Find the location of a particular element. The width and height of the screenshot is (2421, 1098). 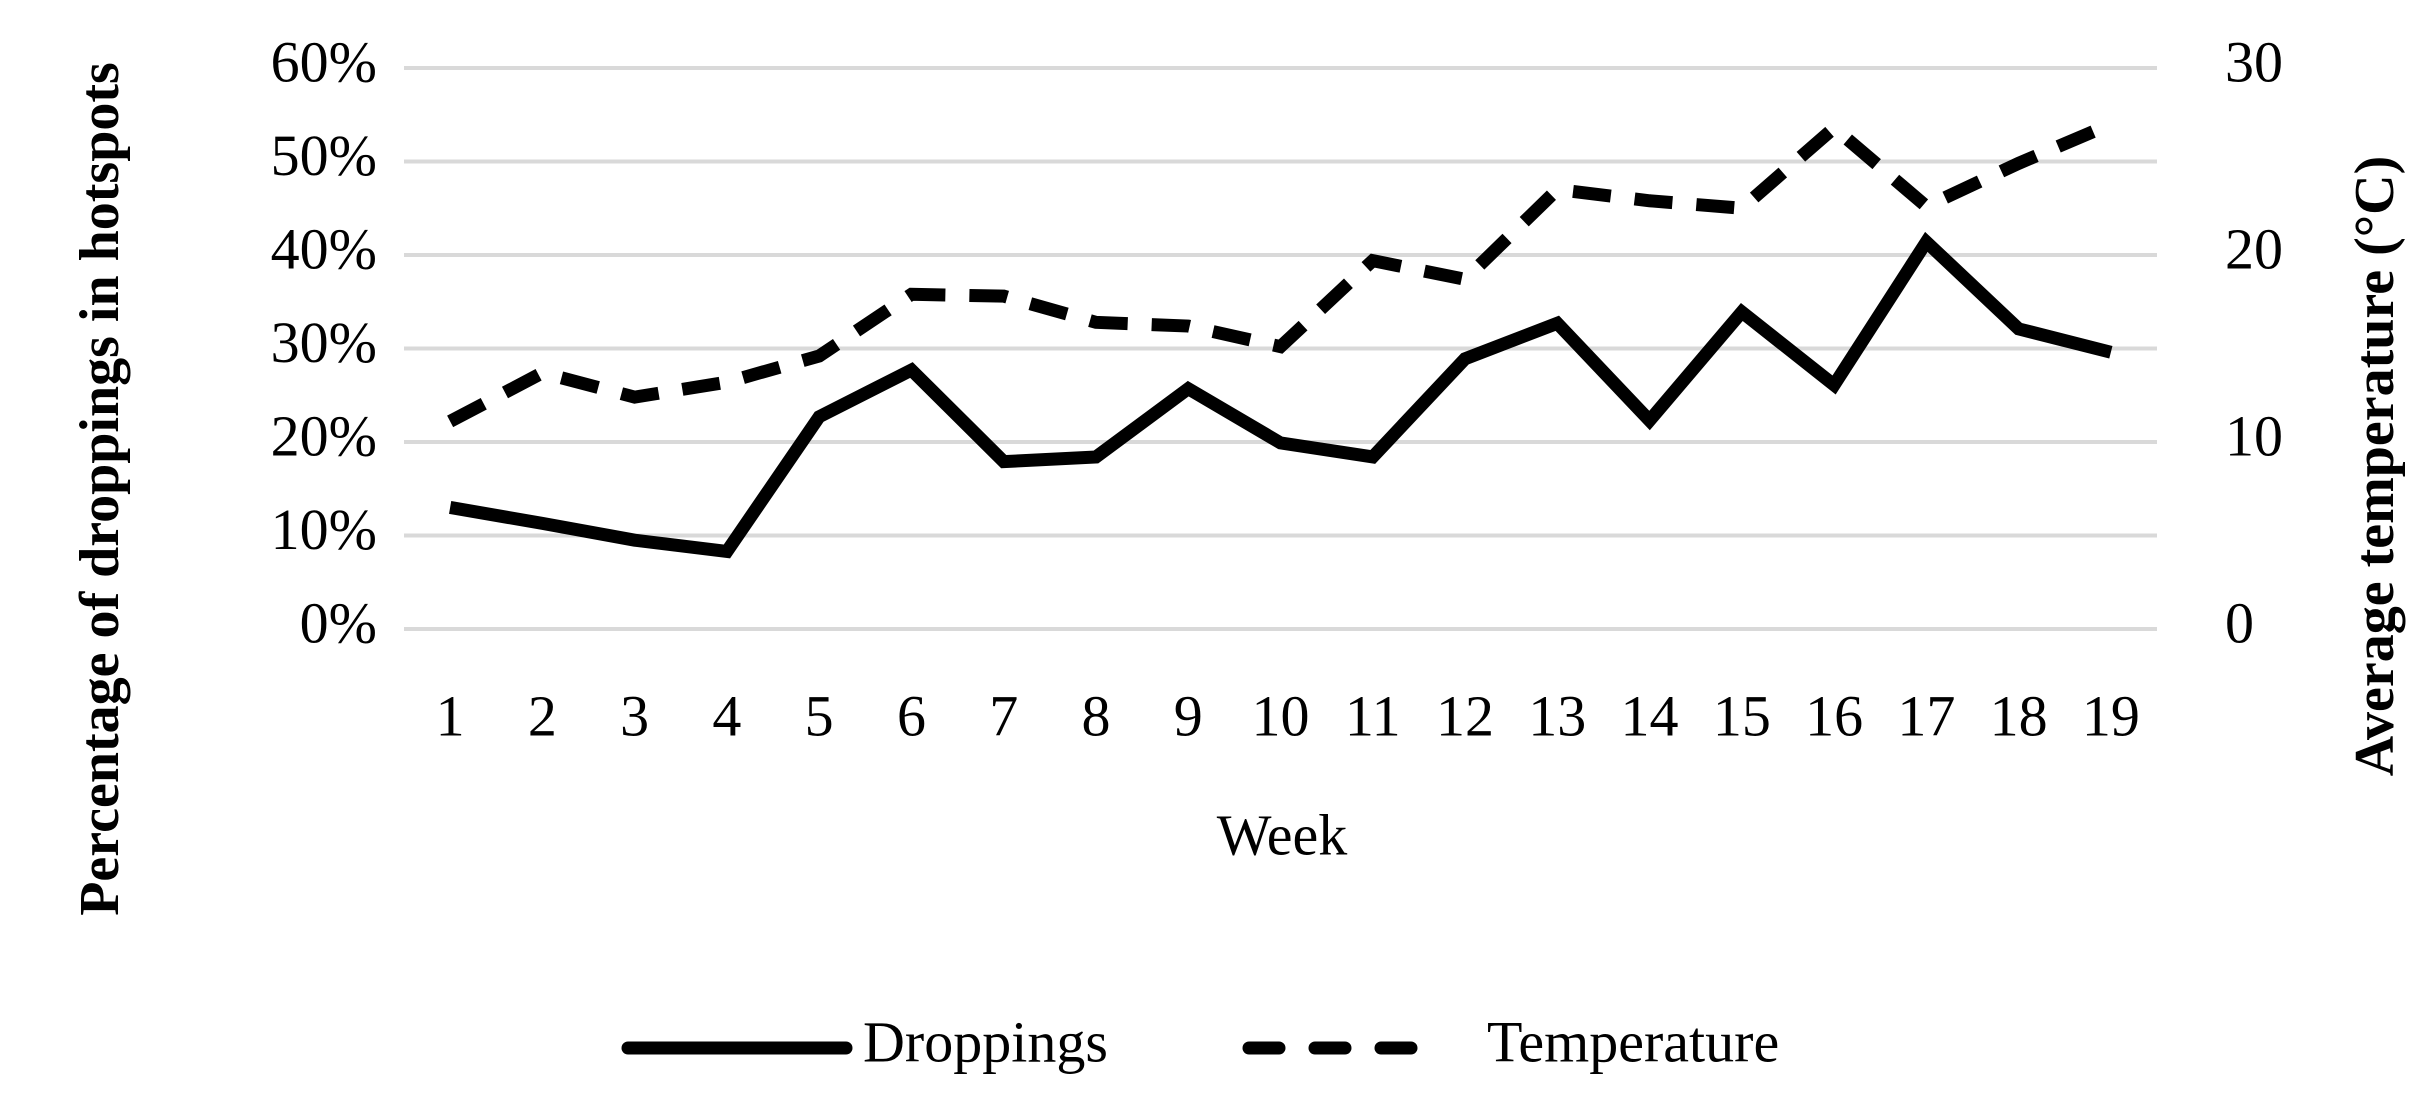

x-tick-label: 17 is located at coordinates (1926, 715).